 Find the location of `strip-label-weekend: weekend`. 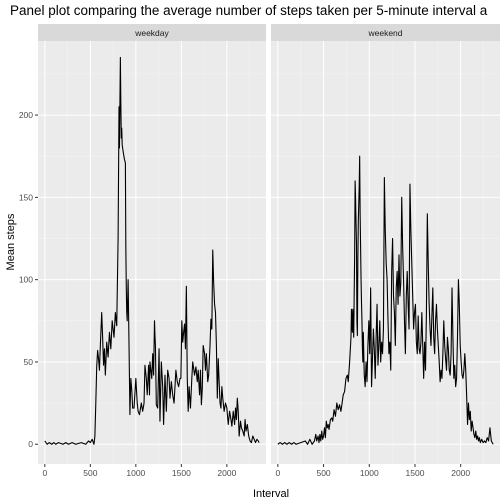

strip-label-weekend: weekend is located at coordinates (384, 33).